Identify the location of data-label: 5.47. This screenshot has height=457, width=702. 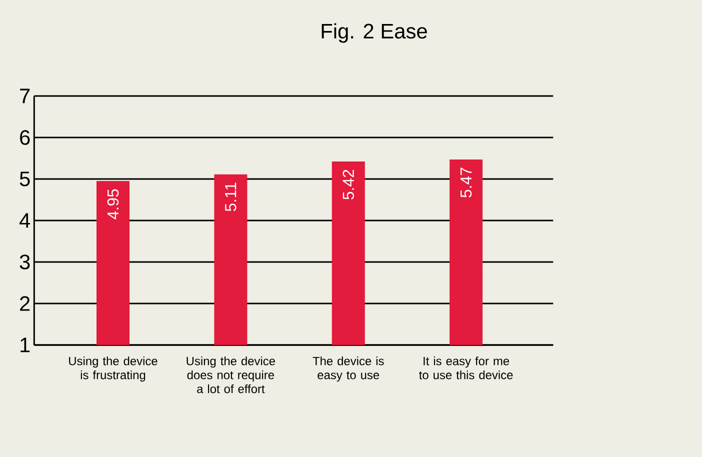
(466, 183).